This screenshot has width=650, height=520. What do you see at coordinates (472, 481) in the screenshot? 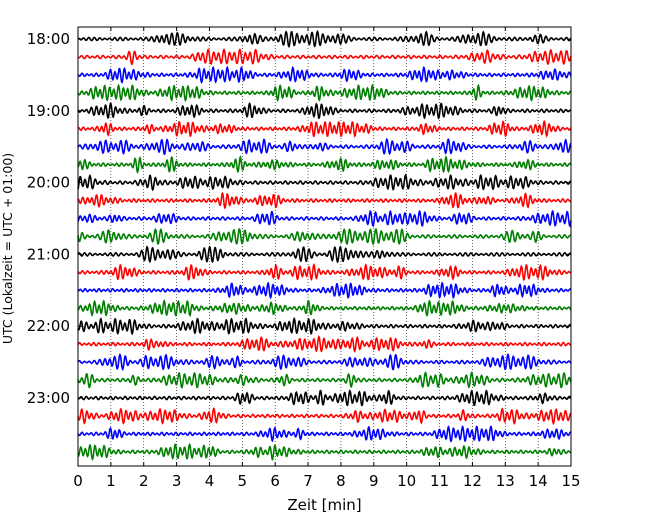
I see `x-tick-label: 12` at bounding box center [472, 481].